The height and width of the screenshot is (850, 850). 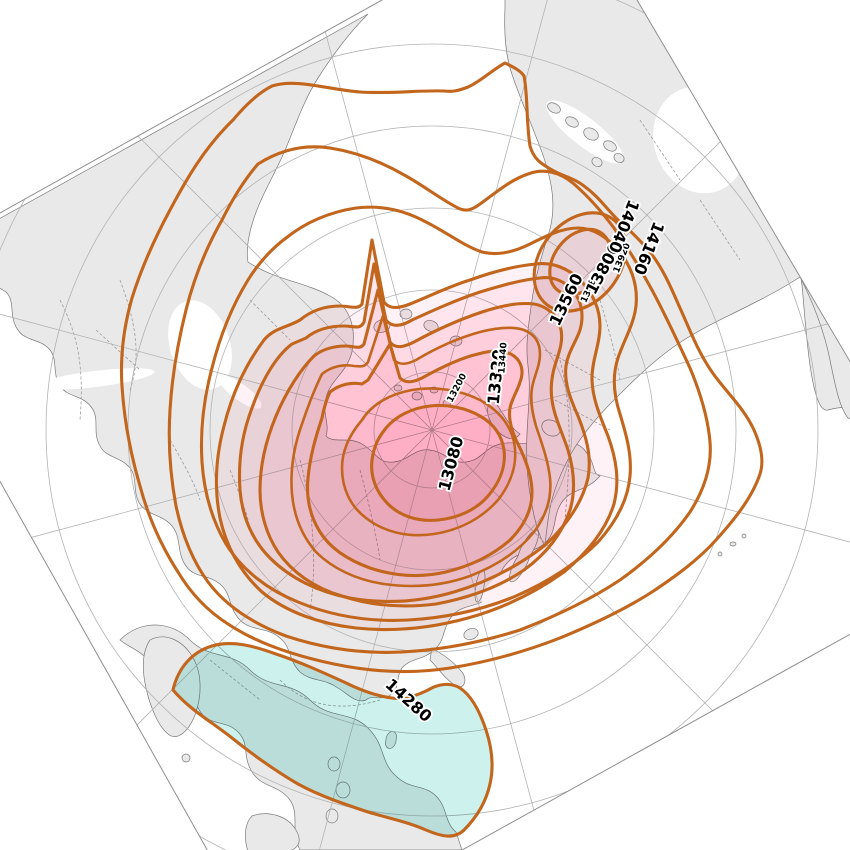 What do you see at coordinates (503, 358) in the screenshot?
I see `contour-label-13440: 13440` at bounding box center [503, 358].